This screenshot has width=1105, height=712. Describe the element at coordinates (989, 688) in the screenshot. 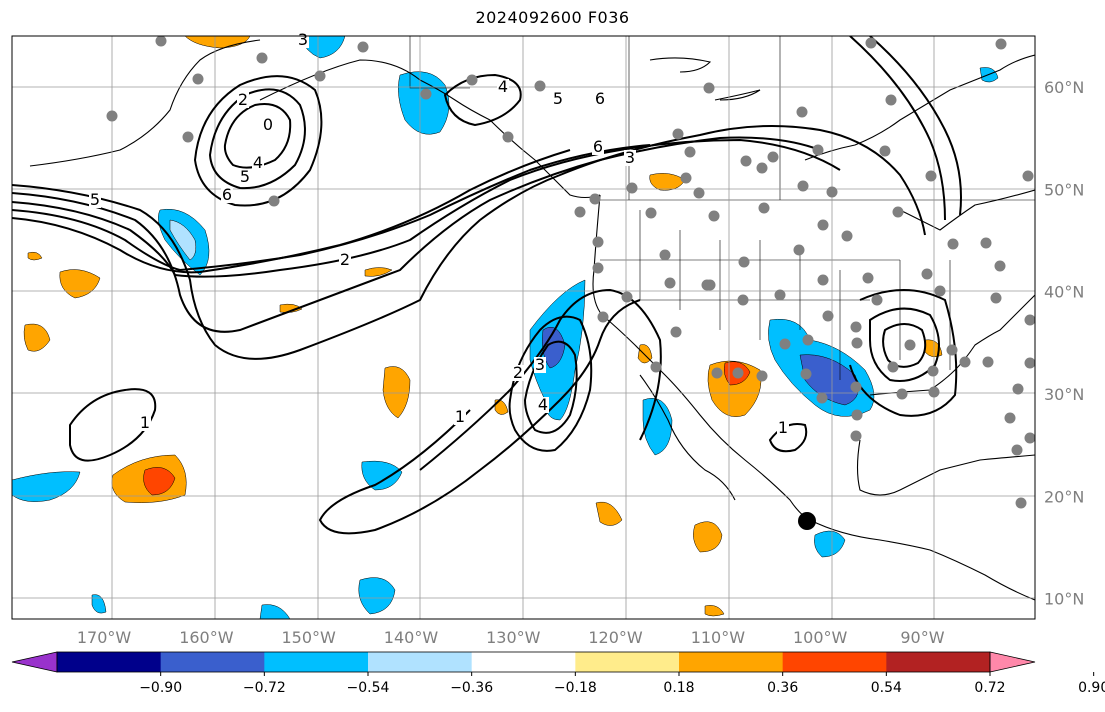

I see `colorbar-tick-label: 0.72` at that location.